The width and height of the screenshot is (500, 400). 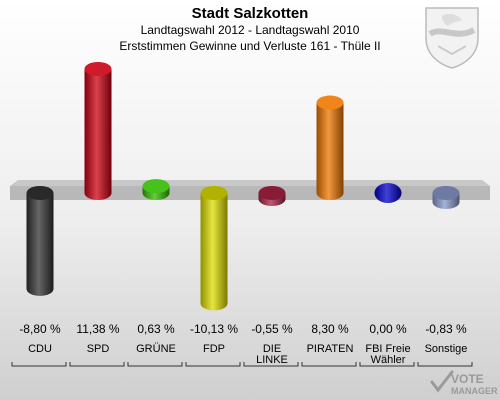 What do you see at coordinates (272, 329) in the screenshot?
I see `value-label: -0,55 %` at bounding box center [272, 329].